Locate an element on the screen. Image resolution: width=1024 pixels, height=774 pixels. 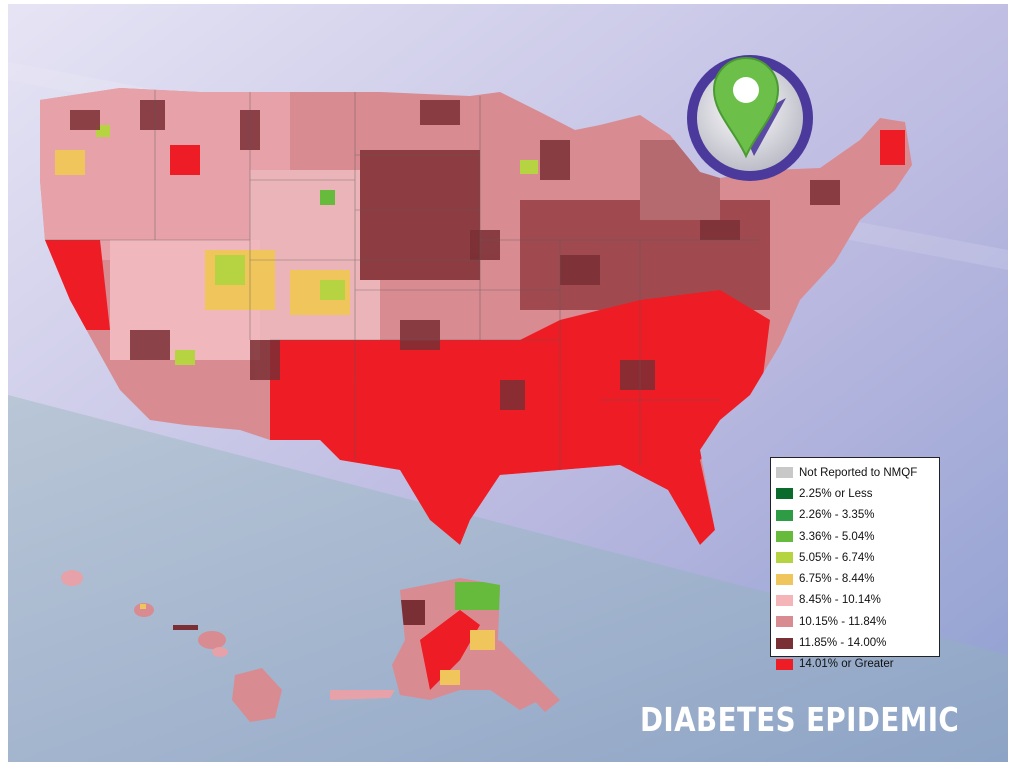
legend-item: 6.75% - 8.44% is located at coordinates (855, 578).